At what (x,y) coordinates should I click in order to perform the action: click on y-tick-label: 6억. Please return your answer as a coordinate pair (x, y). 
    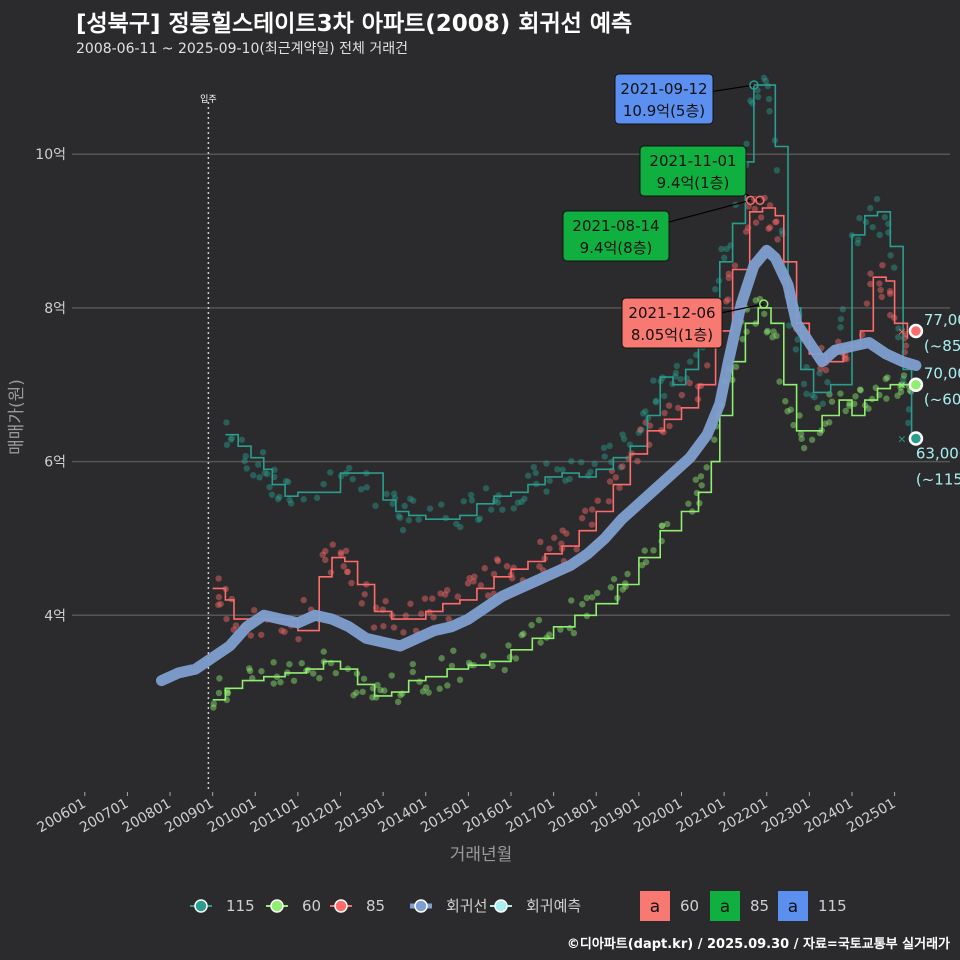
    Looking at the image, I should click on (55, 463).